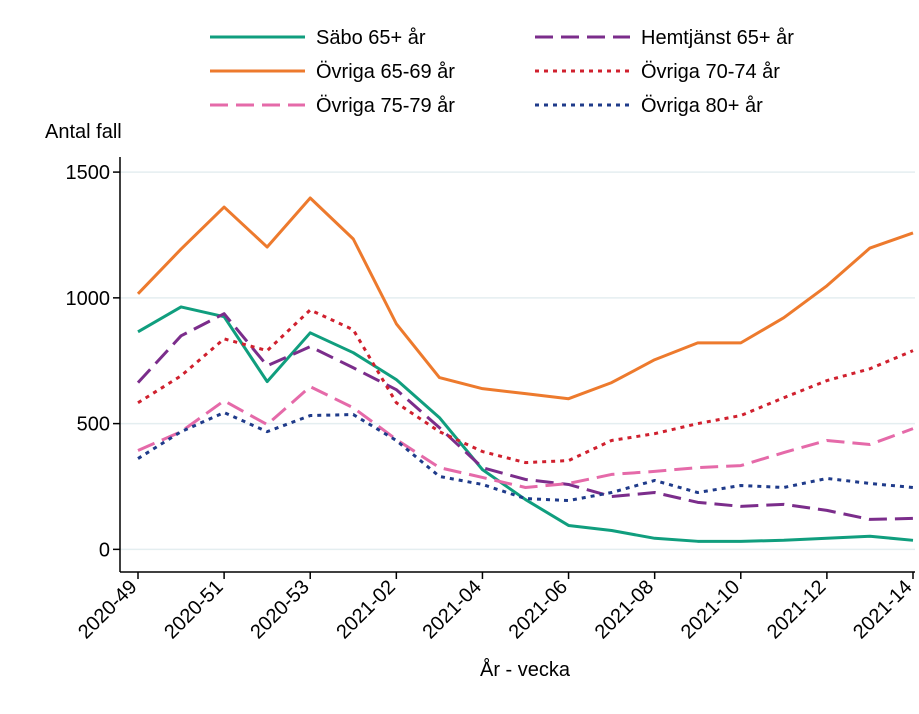 The width and height of the screenshot is (919, 714). I want to click on x-axis-label: År - vecka, so click(525, 669).